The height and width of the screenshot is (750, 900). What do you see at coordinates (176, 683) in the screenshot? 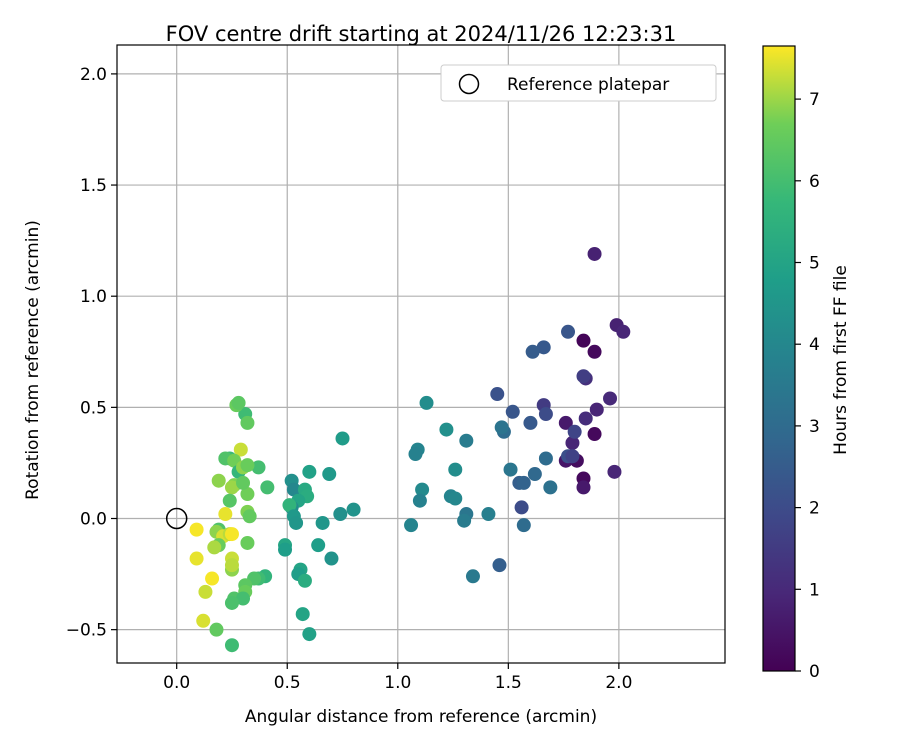
I see `x-tick-label: 0.0` at bounding box center [176, 683].